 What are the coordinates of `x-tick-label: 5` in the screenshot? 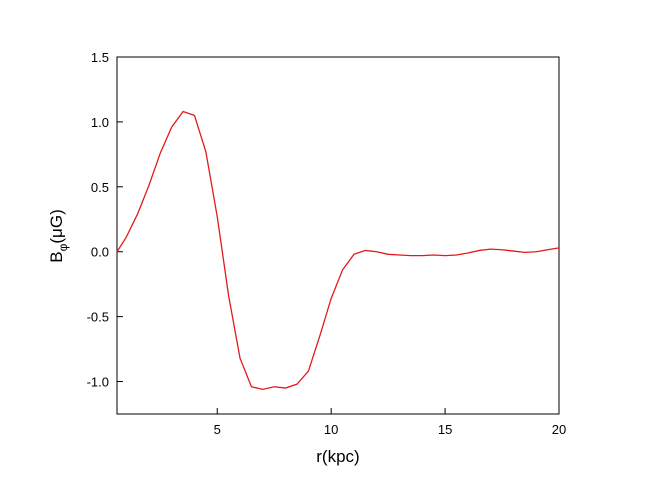 It's located at (217, 429).